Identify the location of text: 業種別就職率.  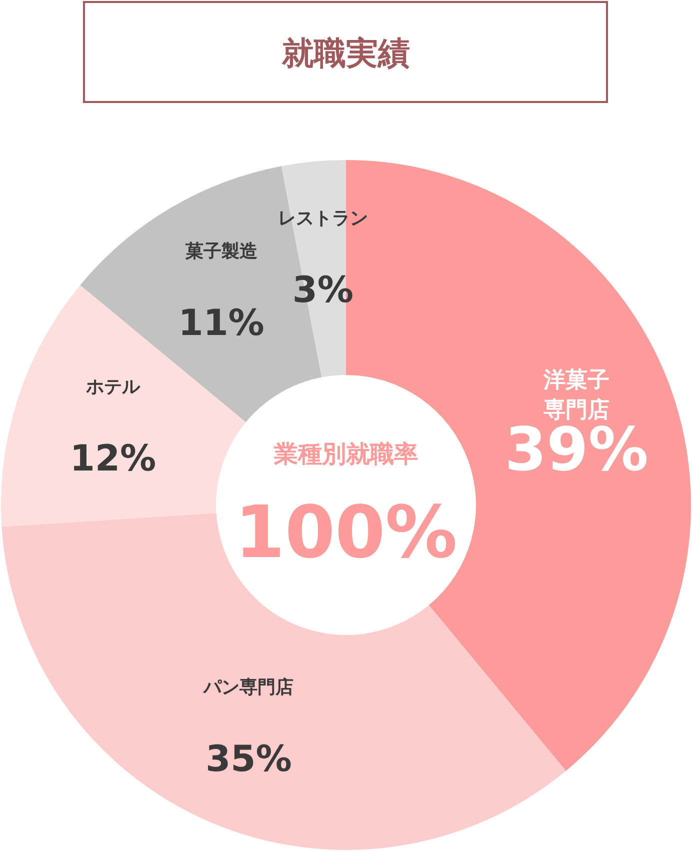
(345, 454).